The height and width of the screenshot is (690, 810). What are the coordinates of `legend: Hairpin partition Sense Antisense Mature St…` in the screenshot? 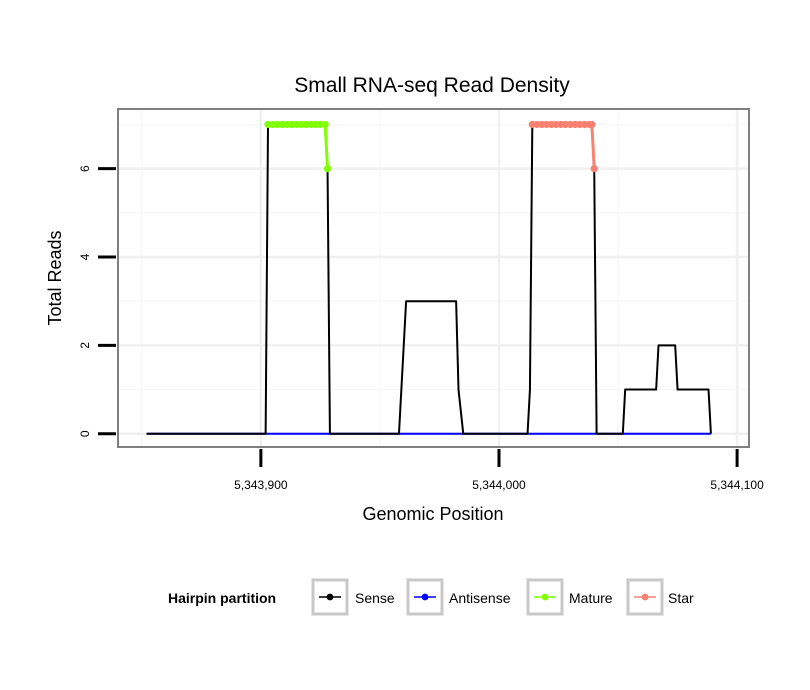 It's located at (431, 597).